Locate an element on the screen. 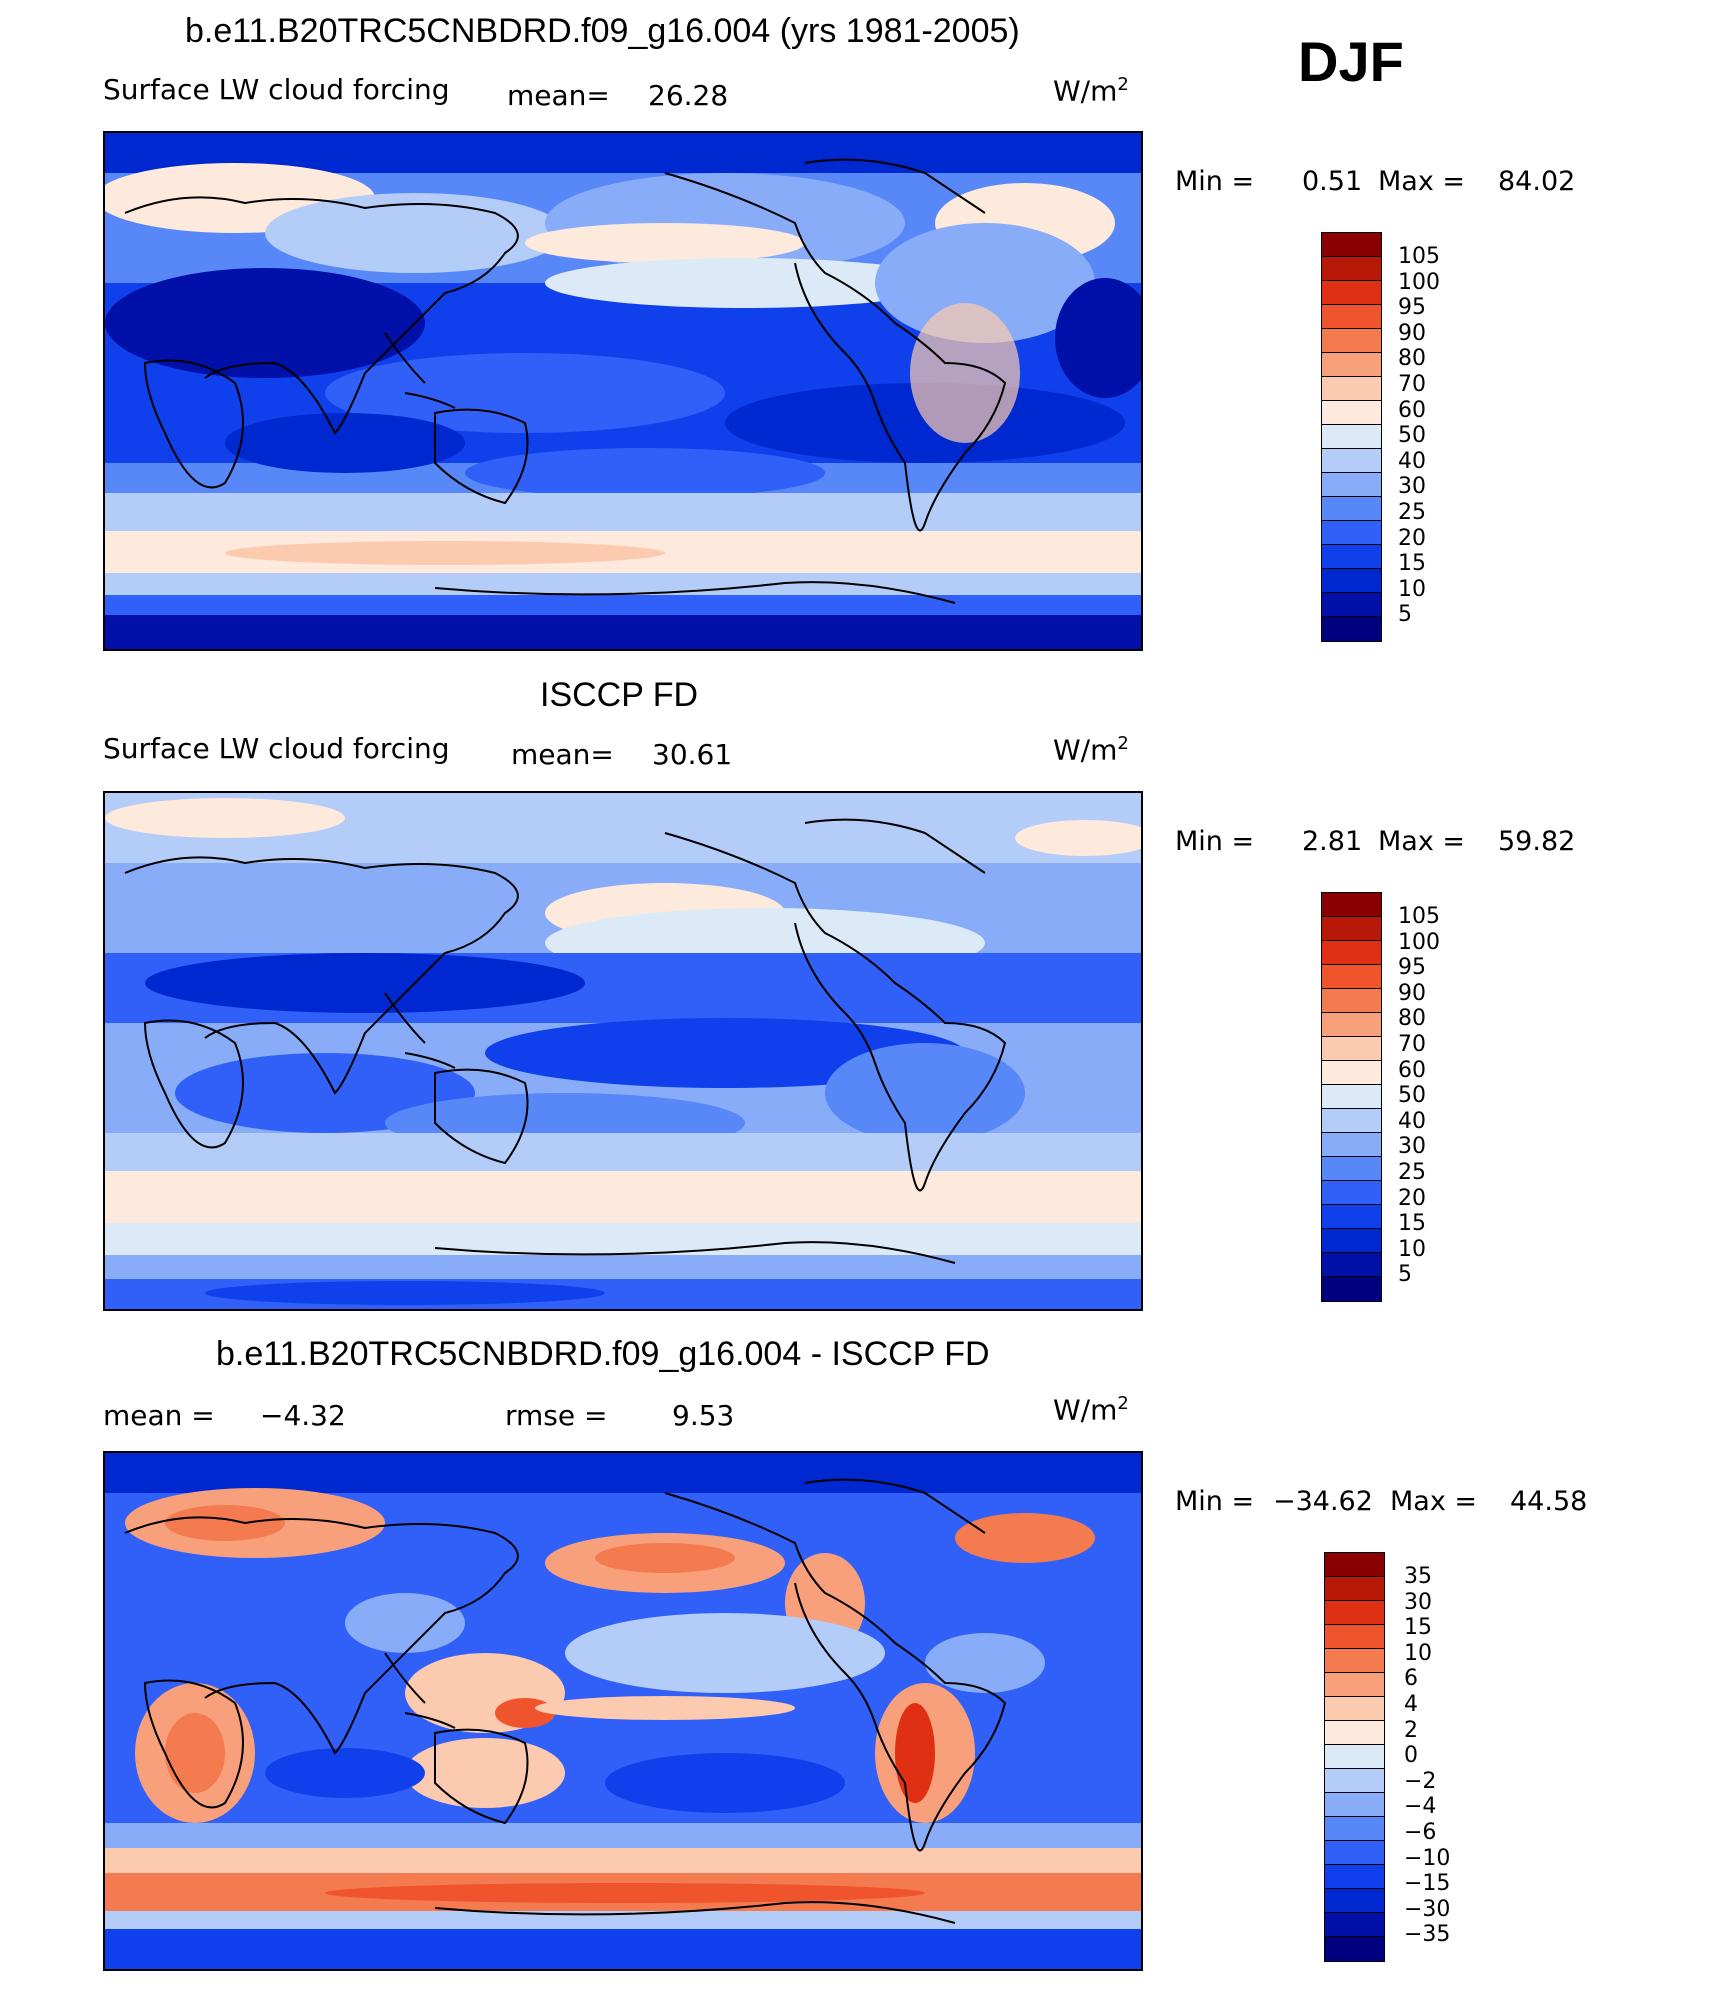 Image resolution: width=1710 pixels, height=1991 pixels. panel-1-colorbar is located at coordinates (1351, 437).